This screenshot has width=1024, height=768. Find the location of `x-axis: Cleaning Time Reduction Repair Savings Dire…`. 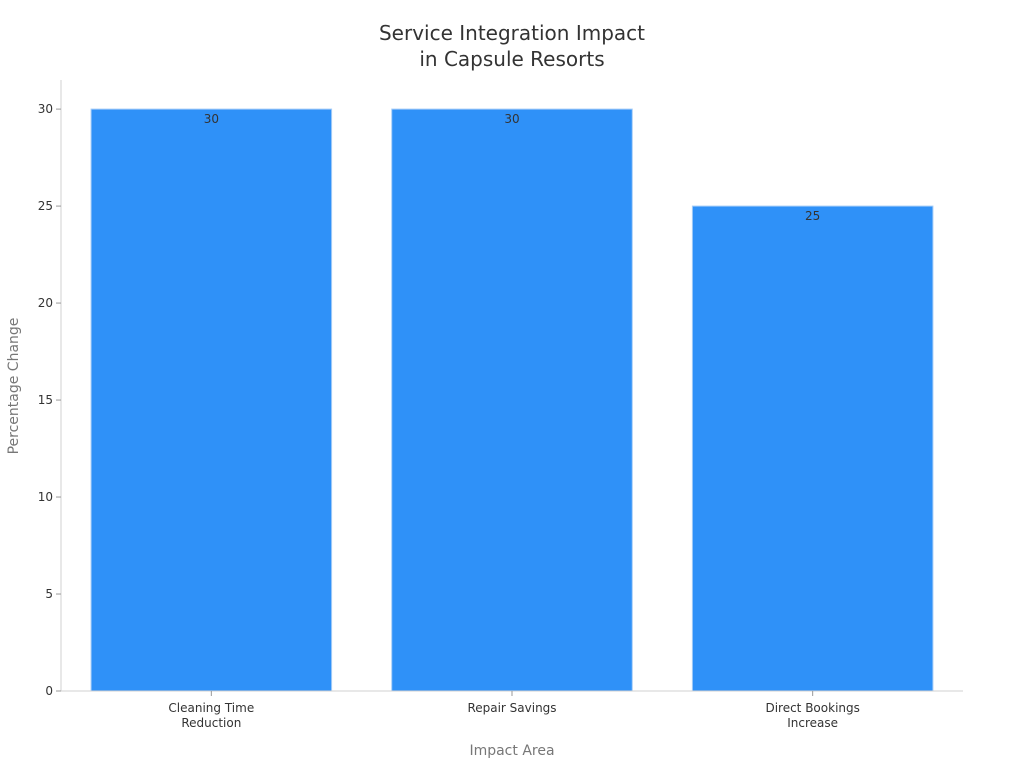

x-axis: Cleaning Time Reduction Repair Savings Dire… is located at coordinates (512, 710).